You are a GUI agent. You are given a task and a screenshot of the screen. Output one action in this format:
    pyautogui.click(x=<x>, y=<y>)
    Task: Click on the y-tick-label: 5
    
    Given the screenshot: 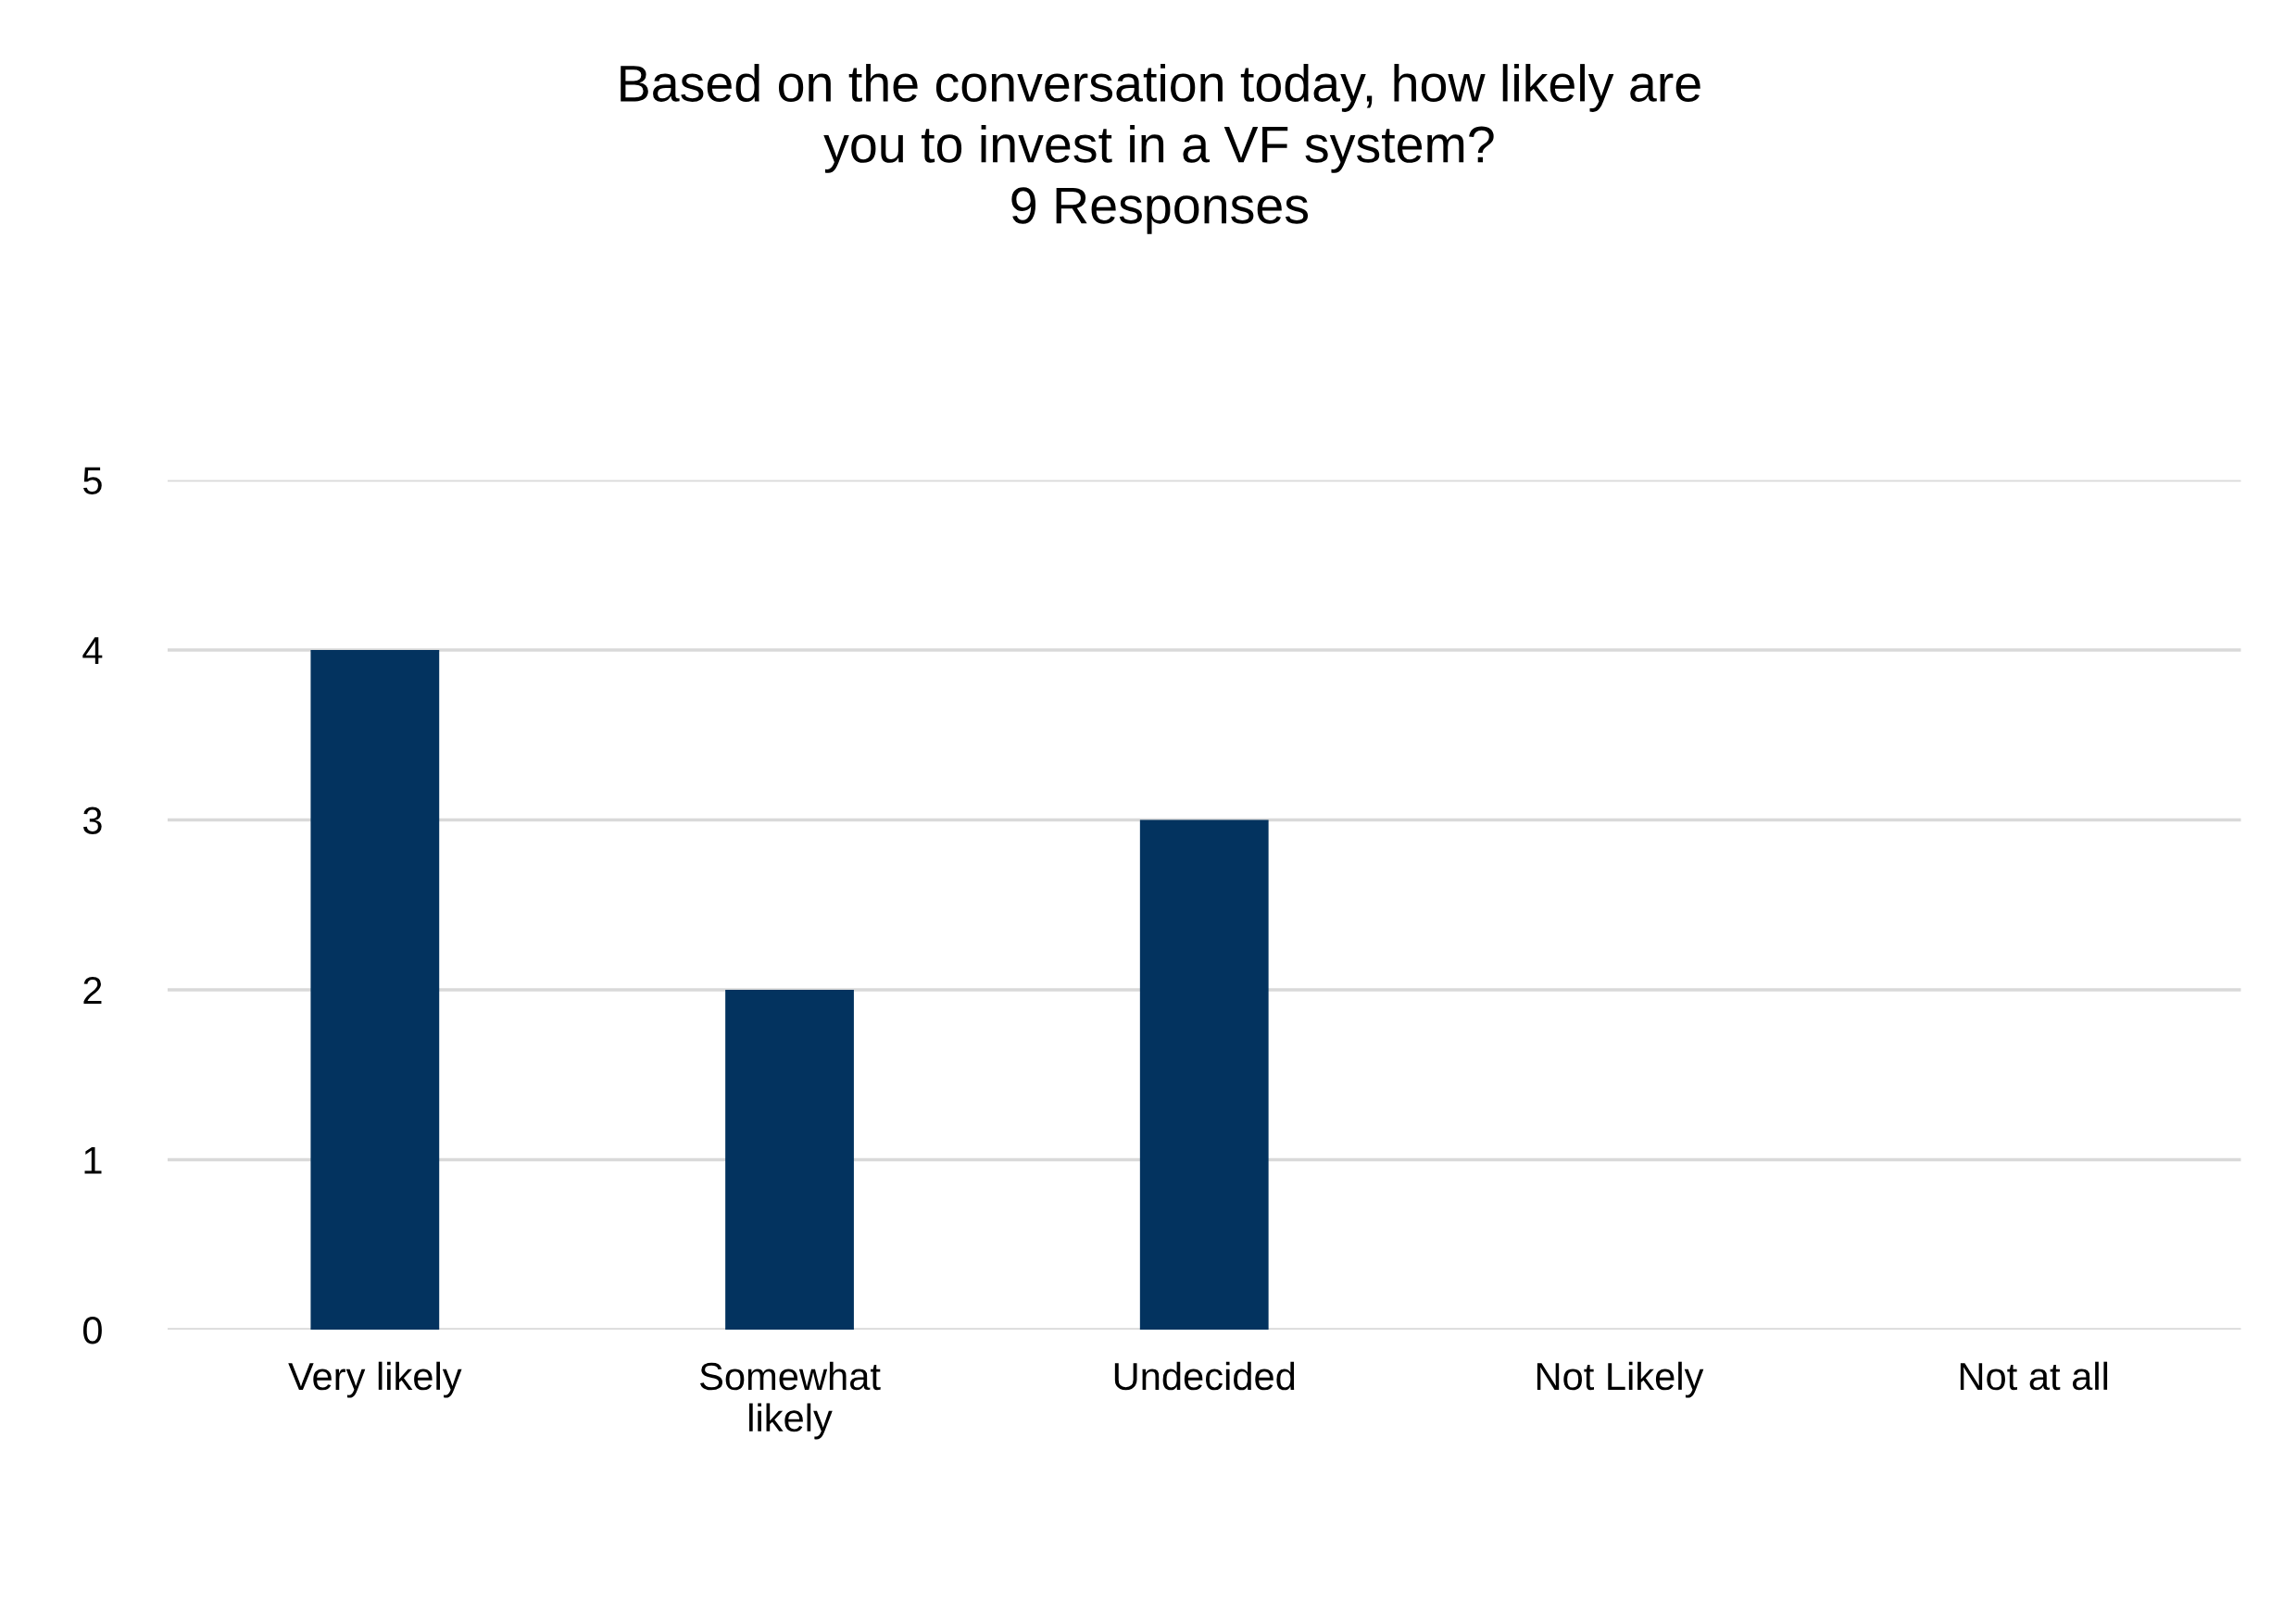 What is the action you would take?
    pyautogui.click(x=92, y=481)
    